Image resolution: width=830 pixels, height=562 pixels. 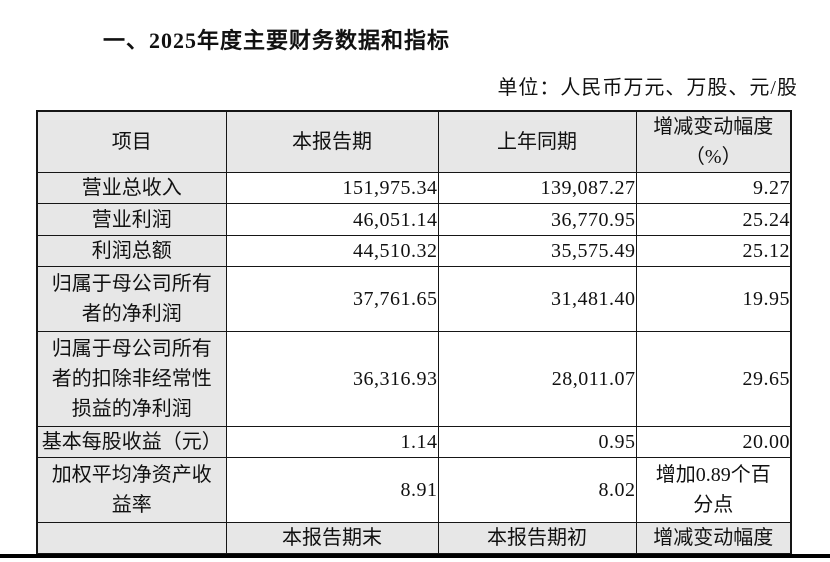 I want to click on unit-note: 单位：人民币万元、万股、元/股, so click(x=647, y=88).